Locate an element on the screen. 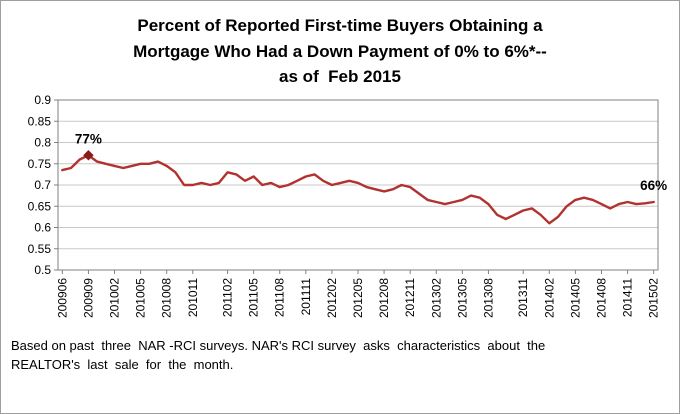  svg-text: 0.8 is located at coordinates (42, 142).